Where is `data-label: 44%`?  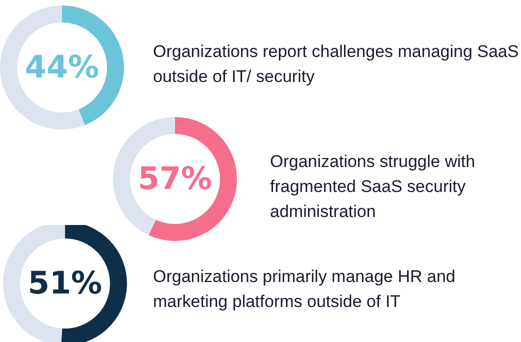 data-label: 44% is located at coordinates (62, 68).